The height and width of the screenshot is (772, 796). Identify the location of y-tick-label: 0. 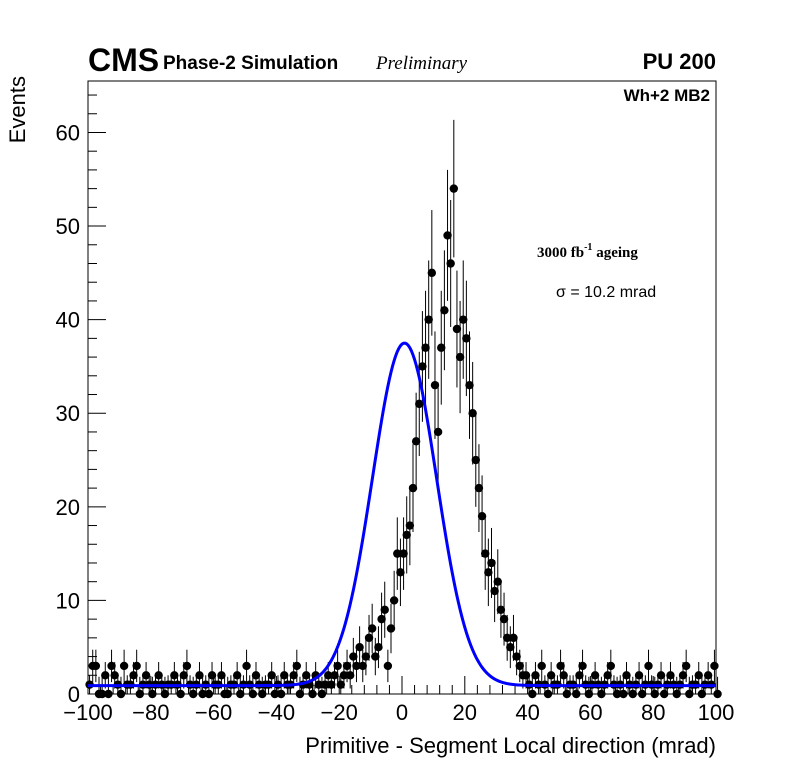
(74, 694).